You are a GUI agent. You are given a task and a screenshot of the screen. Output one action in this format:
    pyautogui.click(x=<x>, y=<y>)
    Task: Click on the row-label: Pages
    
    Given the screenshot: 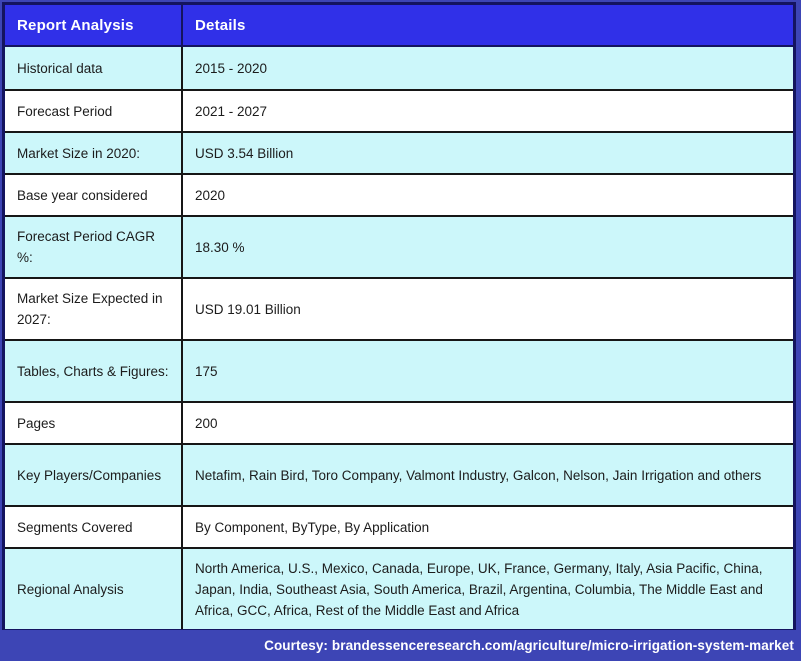 What is the action you would take?
    pyautogui.click(x=94, y=423)
    